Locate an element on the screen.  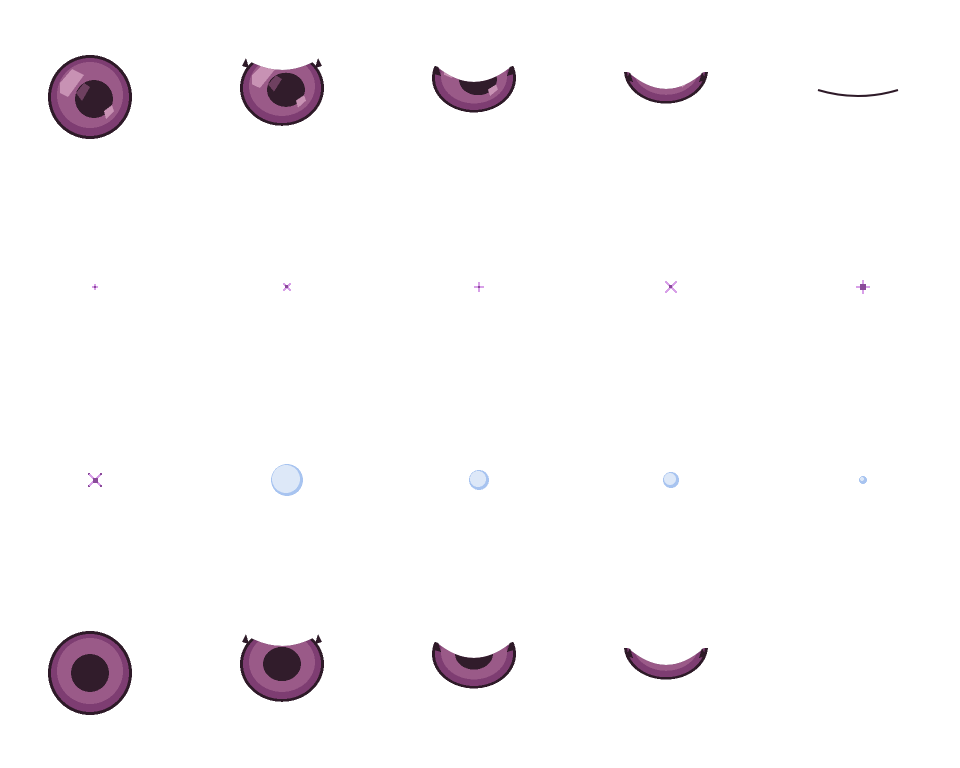
eye-blink-2-icon is located at coordinates (474, 89).